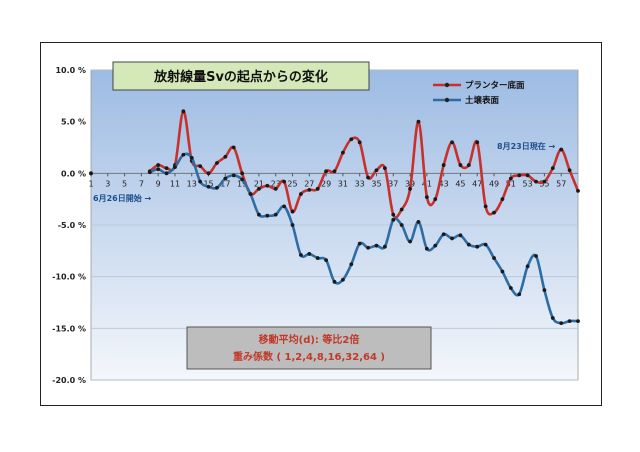 This screenshot has height=452, width=640. I want to click on x-tick-label: 53, so click(528, 183).